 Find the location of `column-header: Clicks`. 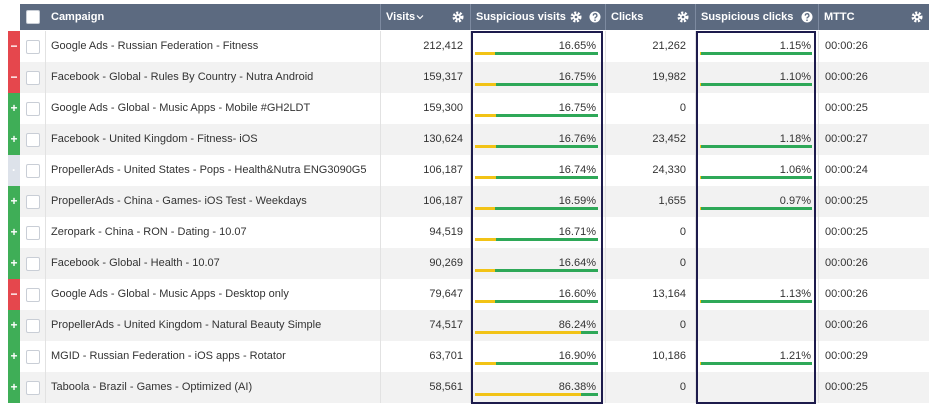

column-header: Clicks is located at coordinates (627, 17).